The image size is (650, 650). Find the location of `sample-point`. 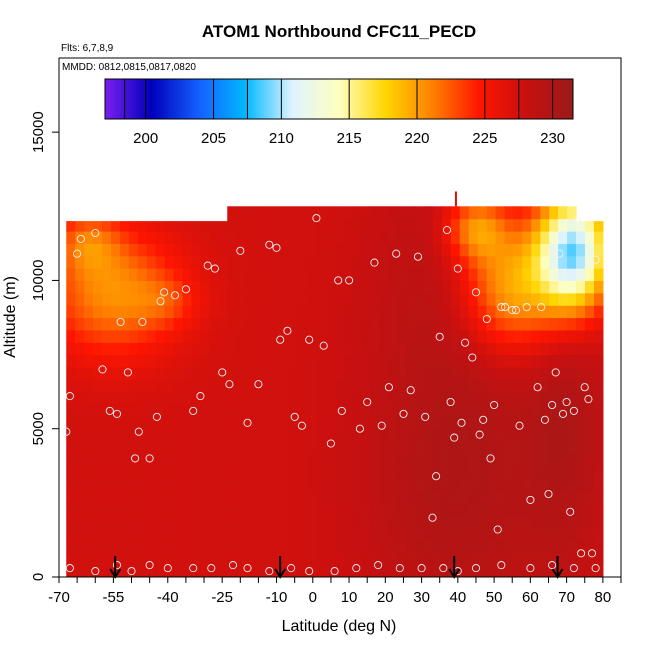

sample-point is located at coordinates (95, 571).